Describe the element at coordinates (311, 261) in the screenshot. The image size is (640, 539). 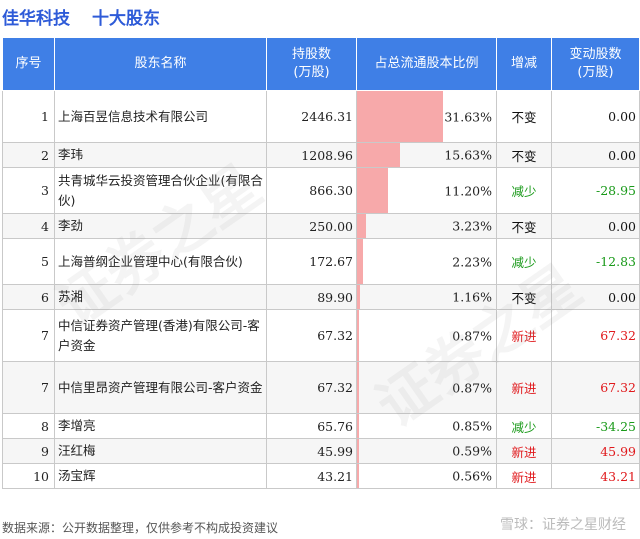
I see `row-shares: 172.67` at that location.